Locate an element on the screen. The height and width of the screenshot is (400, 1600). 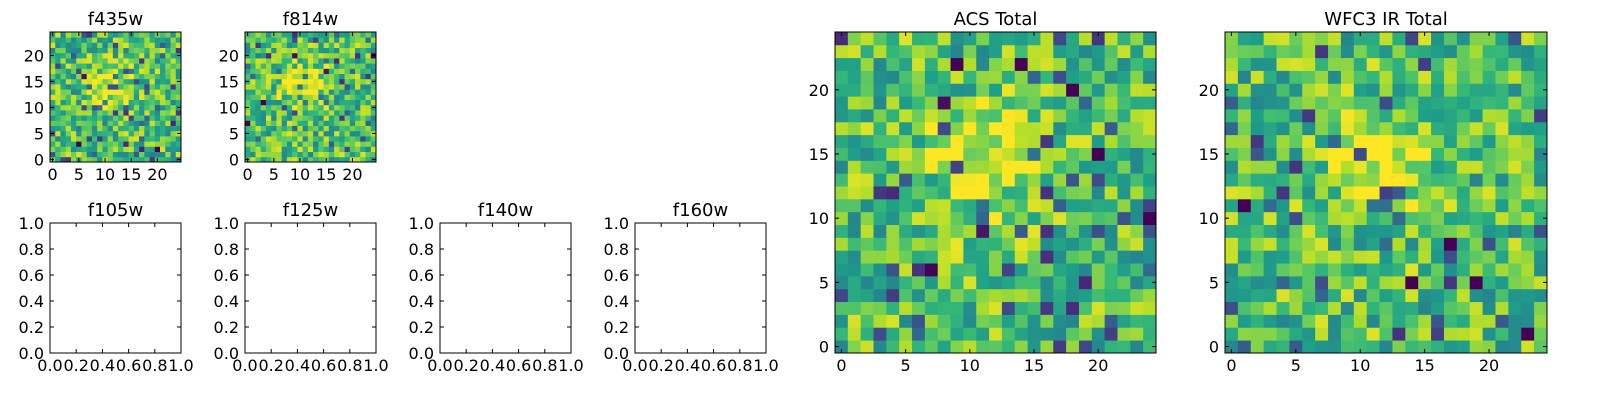
y-tick-label: 0 is located at coordinates (234, 159).